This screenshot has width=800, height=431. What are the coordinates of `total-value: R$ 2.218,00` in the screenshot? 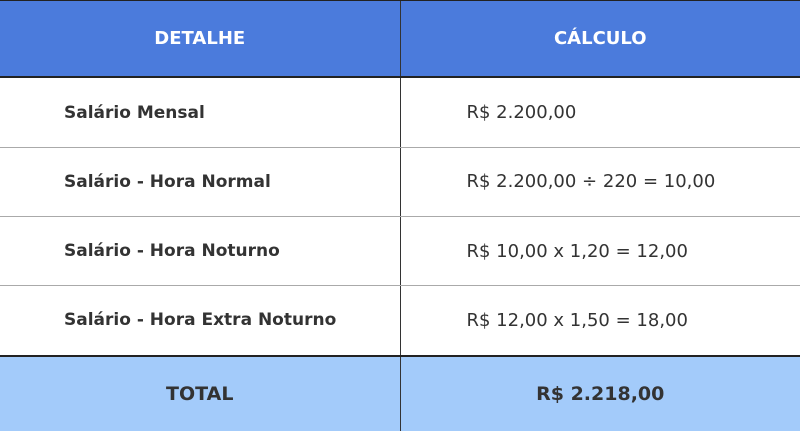 It's located at (599, 393).